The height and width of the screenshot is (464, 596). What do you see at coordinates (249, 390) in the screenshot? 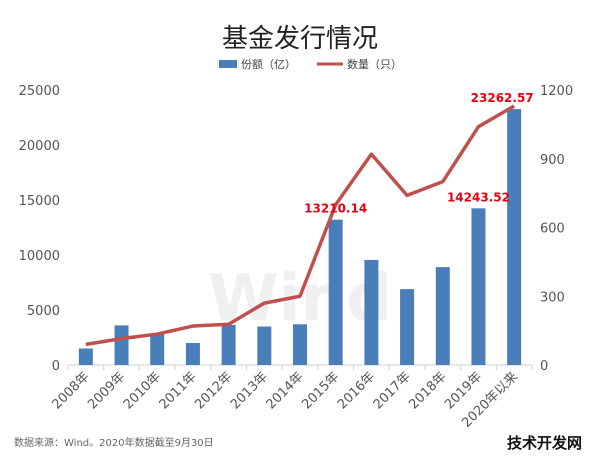
I see `x-tick-label: 2013年` at bounding box center [249, 390].